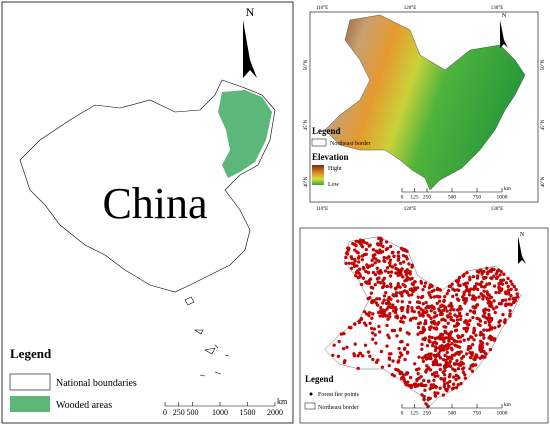 The height and width of the screenshot is (425, 550). Describe the element at coordinates (84, 405) in the screenshot. I see `legend-item: Wooded areas` at that location.